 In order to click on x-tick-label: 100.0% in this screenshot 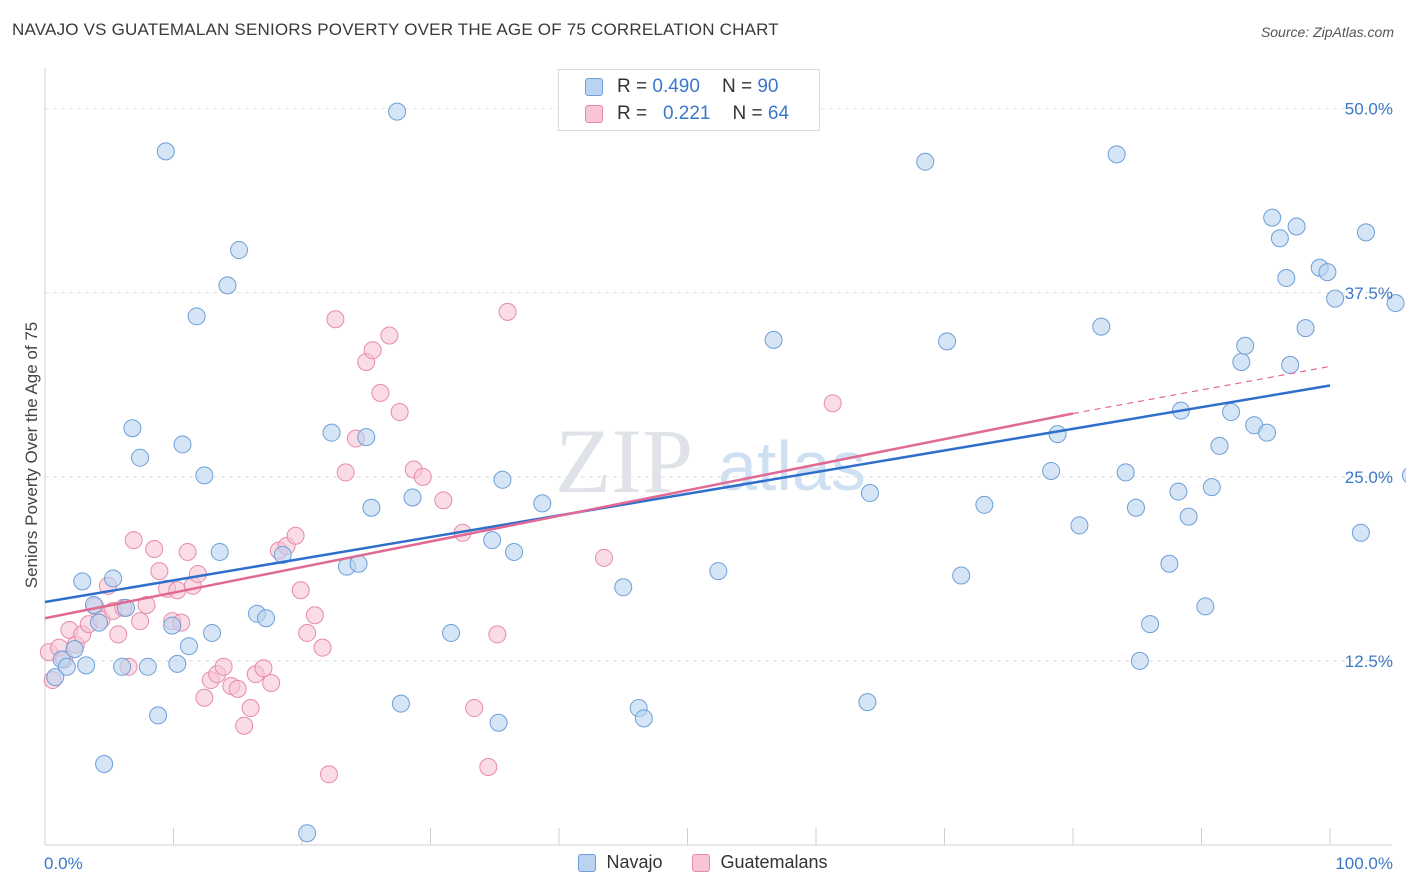, I will do `click(1364, 863)`.